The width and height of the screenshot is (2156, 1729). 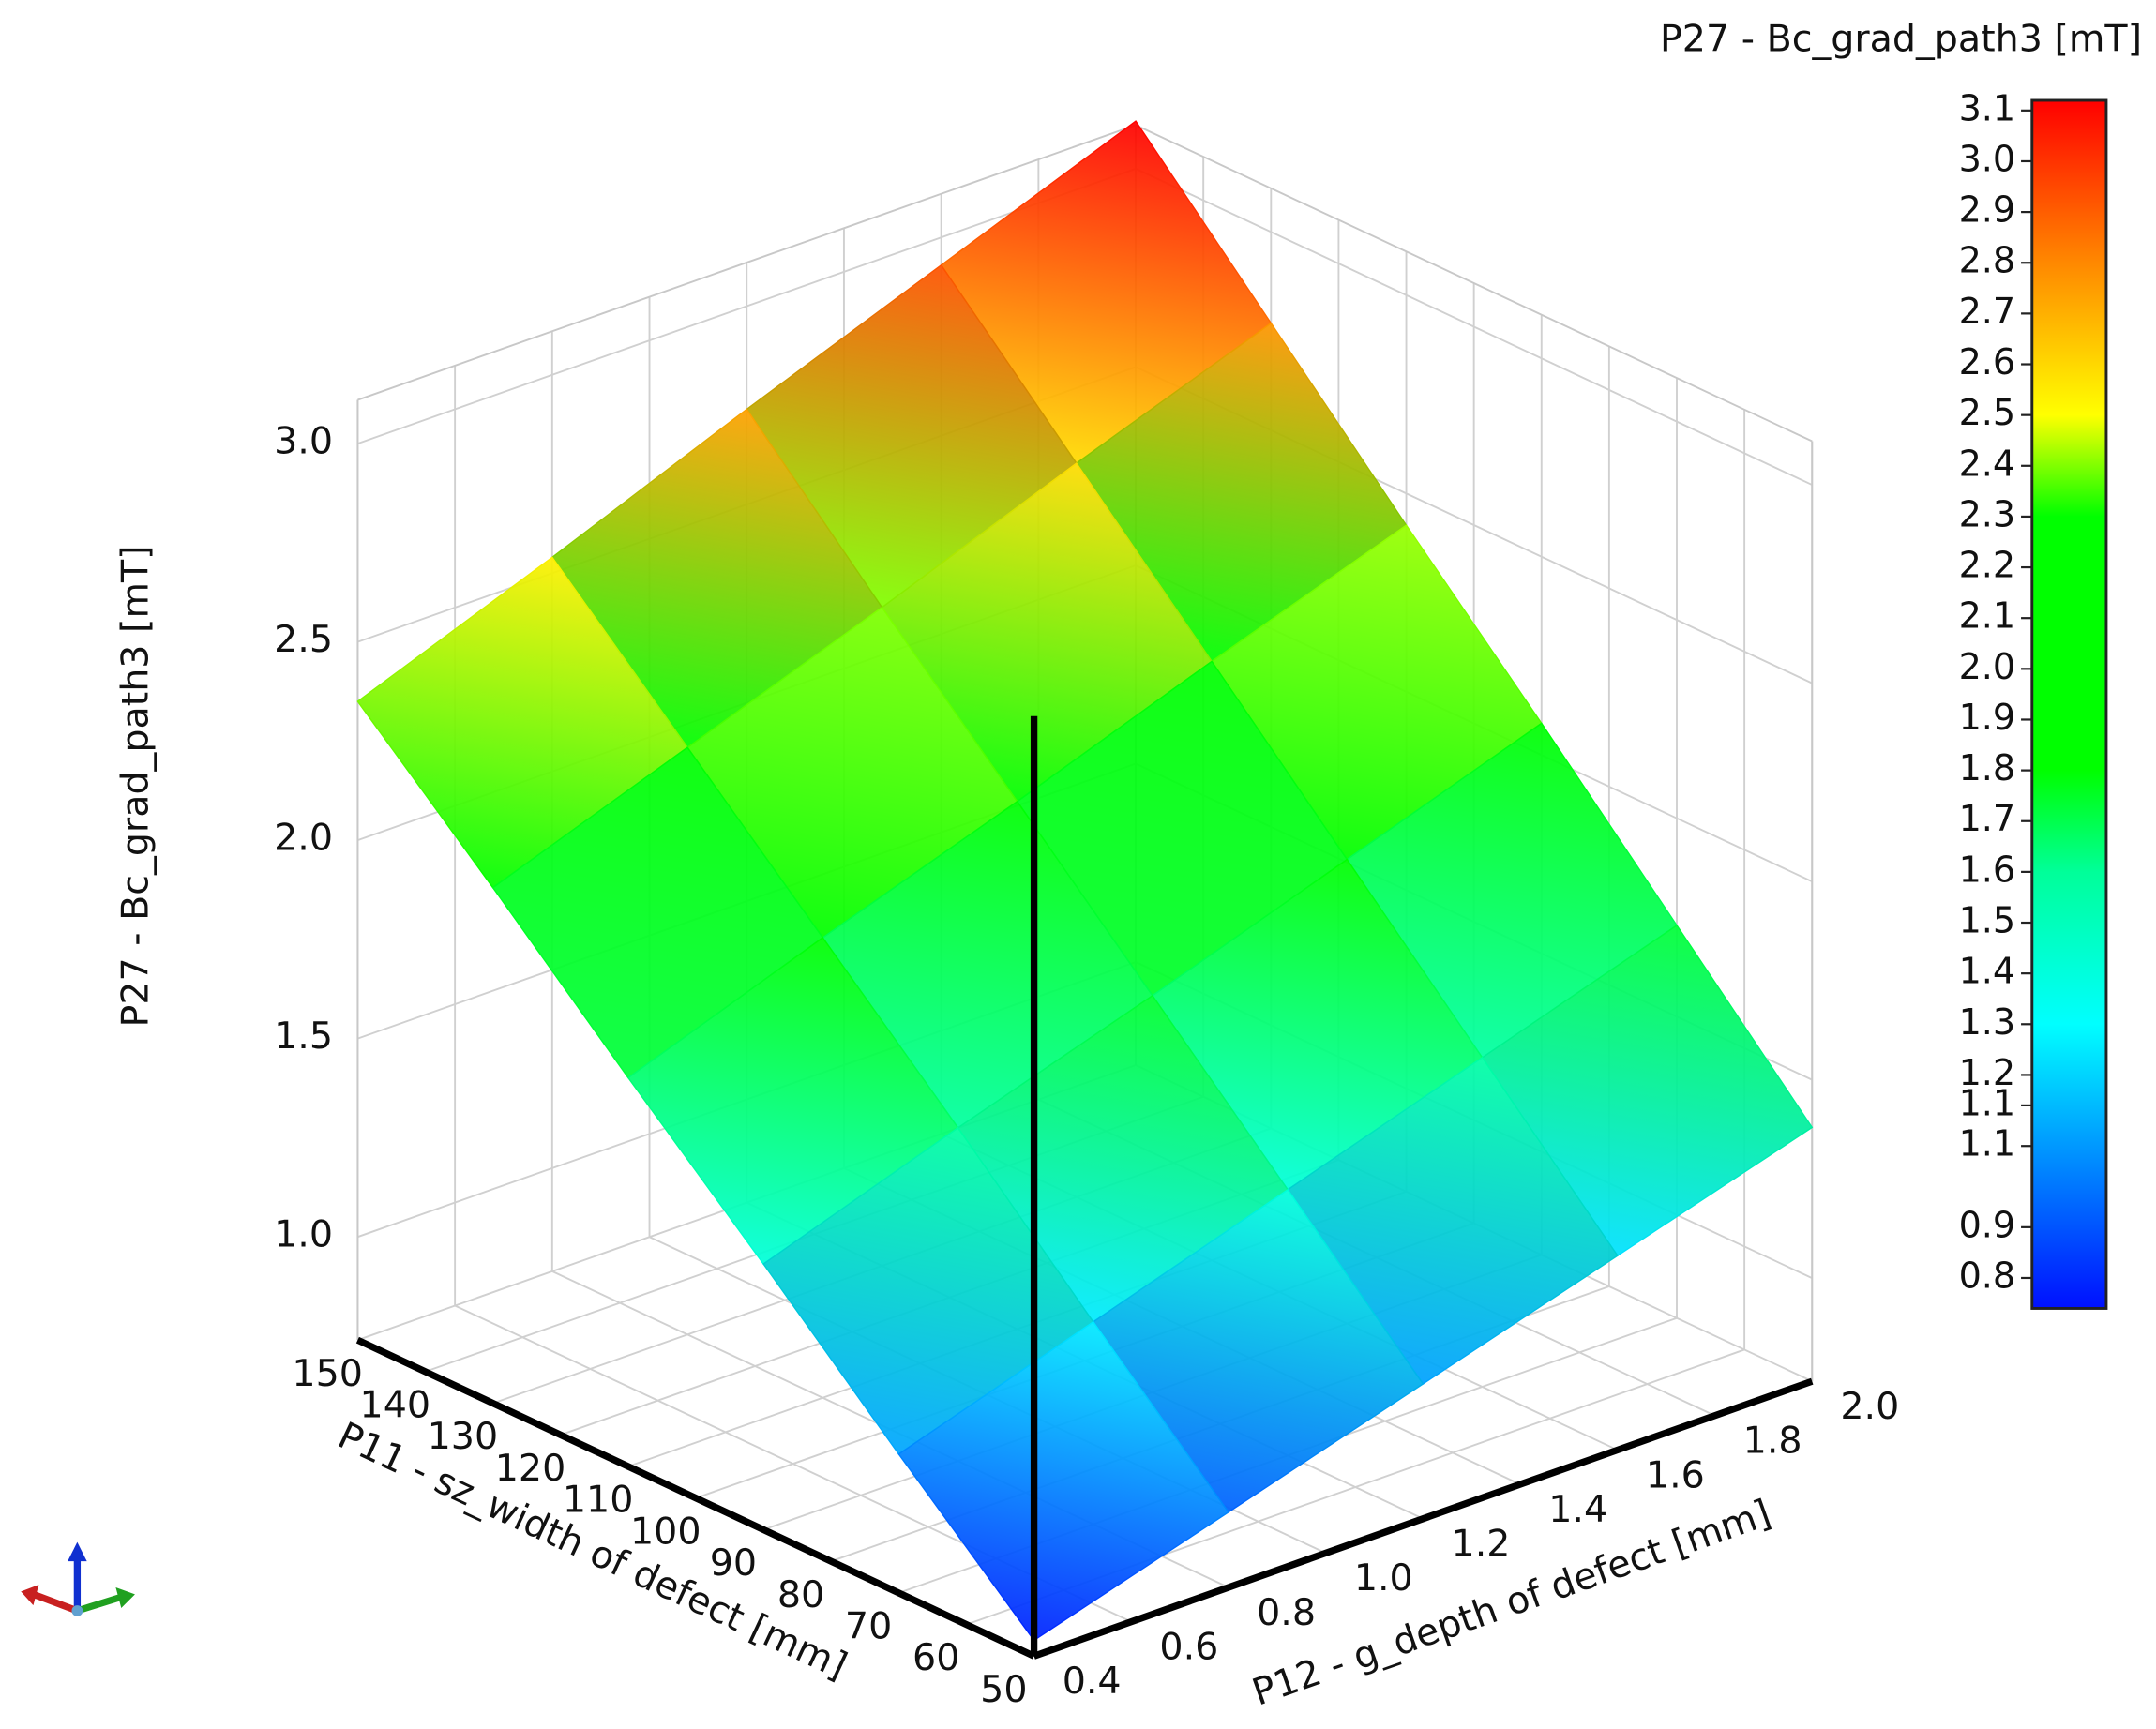 I want to click on triad-x, so click(x=55, y=1602).